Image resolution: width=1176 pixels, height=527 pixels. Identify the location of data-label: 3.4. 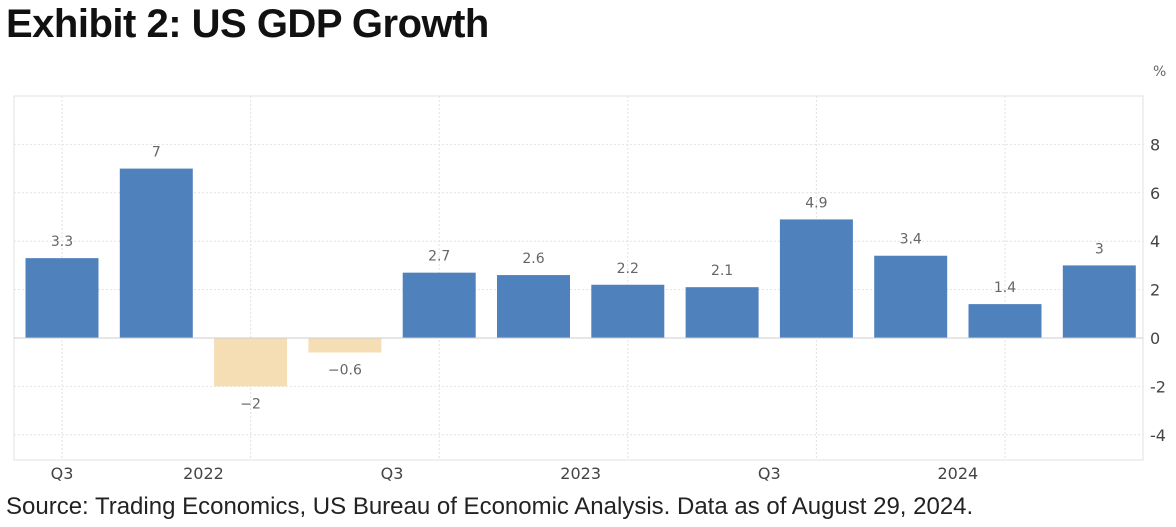
(911, 240).